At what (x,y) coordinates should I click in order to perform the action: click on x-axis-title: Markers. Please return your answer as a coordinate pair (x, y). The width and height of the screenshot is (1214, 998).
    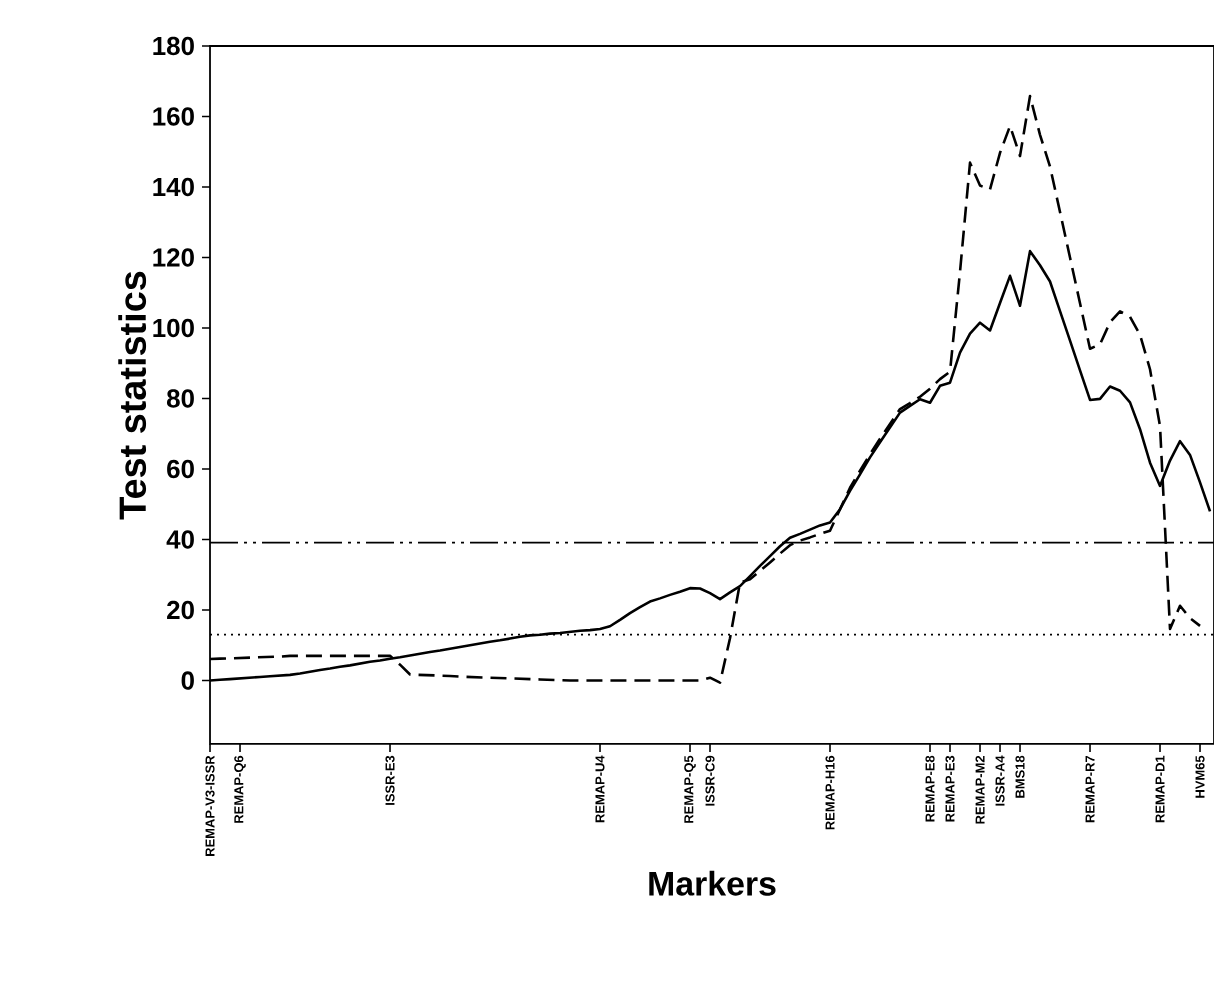
    Looking at the image, I should click on (712, 883).